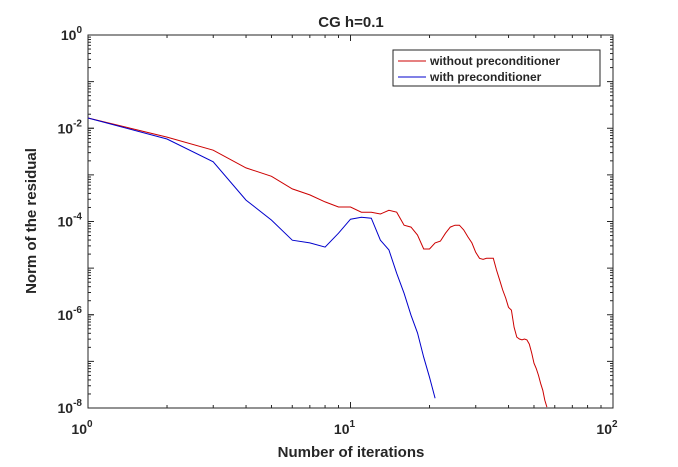  What do you see at coordinates (345, 428) in the screenshot?
I see `x-tick-label: 10¹` at bounding box center [345, 428].